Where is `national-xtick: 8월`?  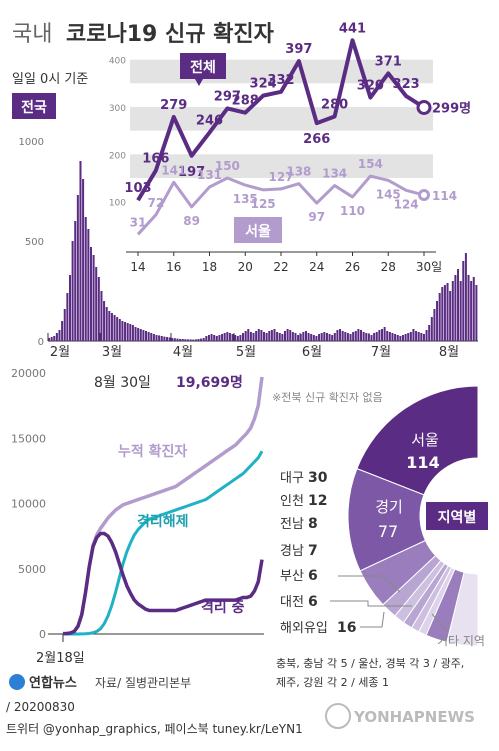
national-xtick: 8월 is located at coordinates (449, 352).